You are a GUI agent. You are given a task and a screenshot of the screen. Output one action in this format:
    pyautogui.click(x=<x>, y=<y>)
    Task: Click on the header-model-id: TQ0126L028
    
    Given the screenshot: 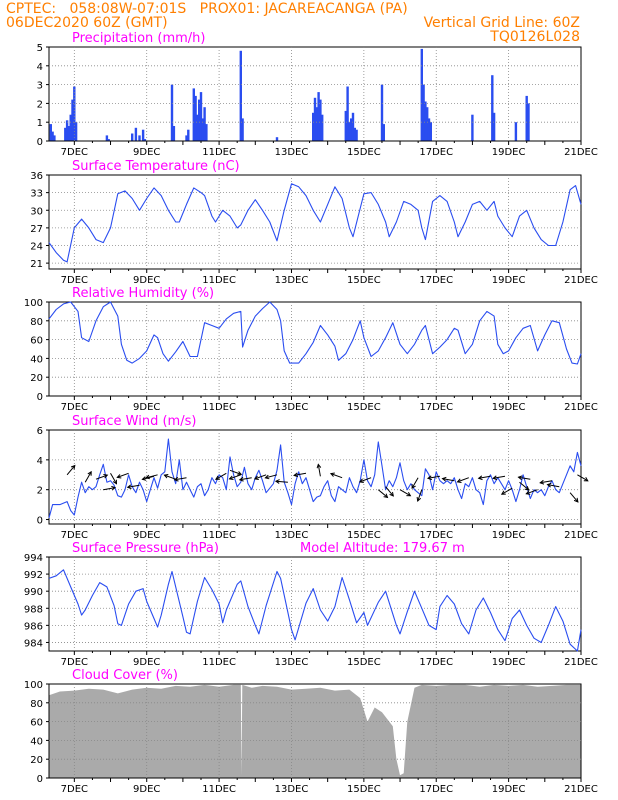 What is the action you would take?
    pyautogui.click(x=535, y=37)
    